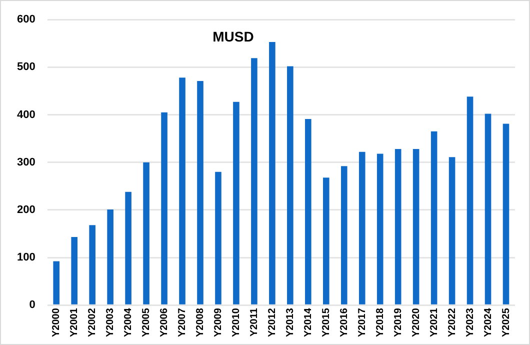 The width and height of the screenshot is (530, 345). Describe the element at coordinates (308, 323) in the screenshot. I see `x-tick-label: Y2014` at that location.